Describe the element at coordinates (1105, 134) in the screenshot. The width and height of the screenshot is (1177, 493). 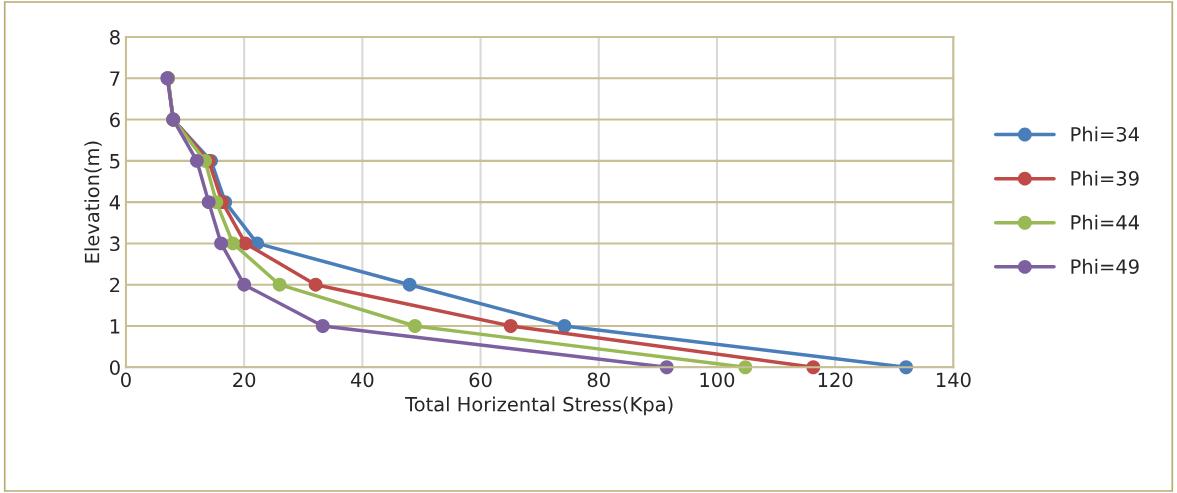
I see `legend-label: Phi=34` at that location.